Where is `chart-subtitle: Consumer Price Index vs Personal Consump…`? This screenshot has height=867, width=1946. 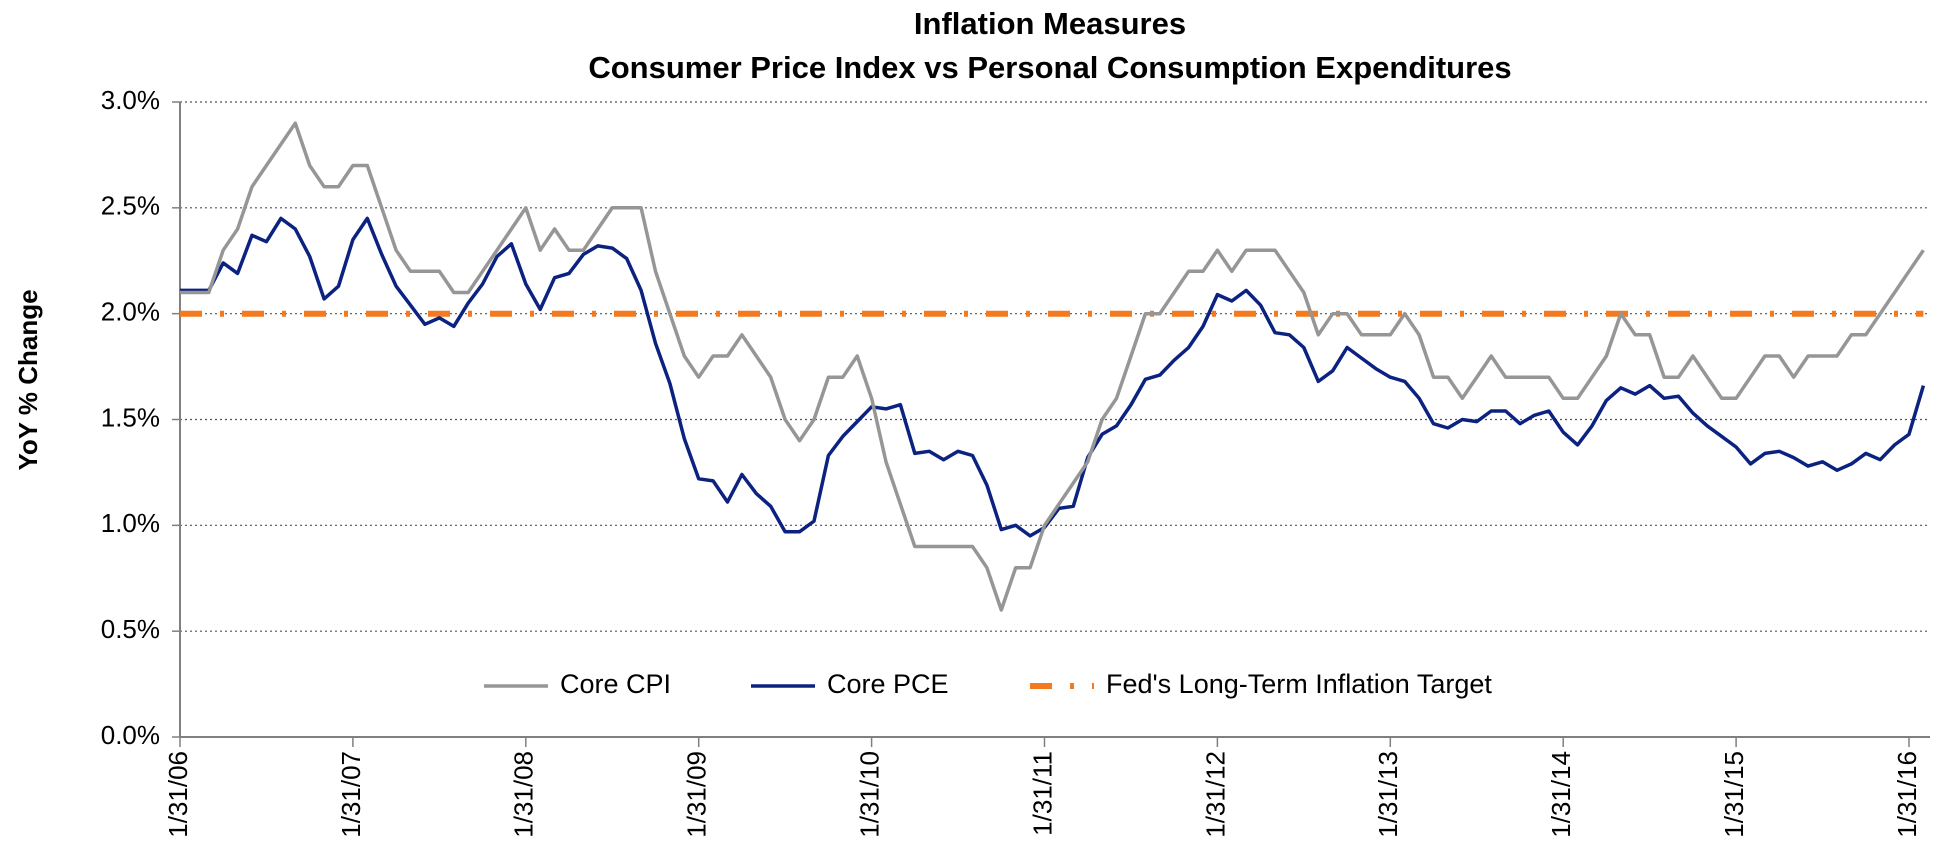 chart-subtitle: Consumer Price Index vs Personal Consump… is located at coordinates (1049, 67).